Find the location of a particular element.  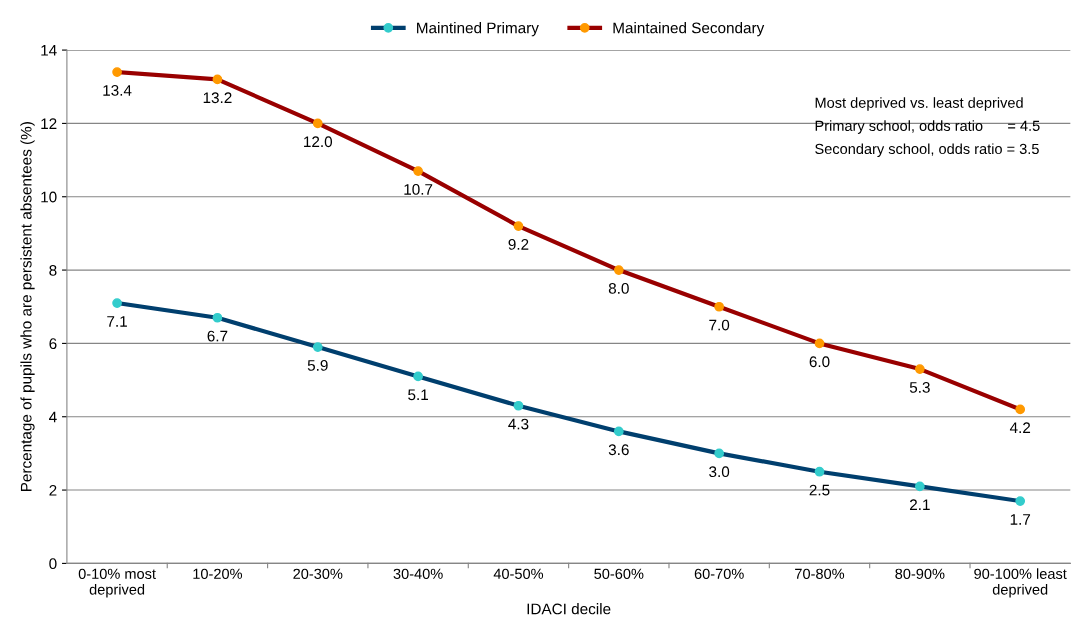

data-label: 3.0 is located at coordinates (719, 472).